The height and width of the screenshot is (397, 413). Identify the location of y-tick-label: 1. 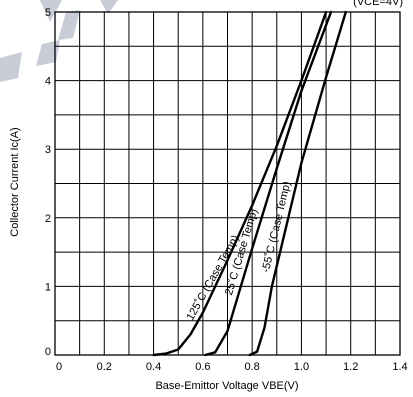
(48, 287).